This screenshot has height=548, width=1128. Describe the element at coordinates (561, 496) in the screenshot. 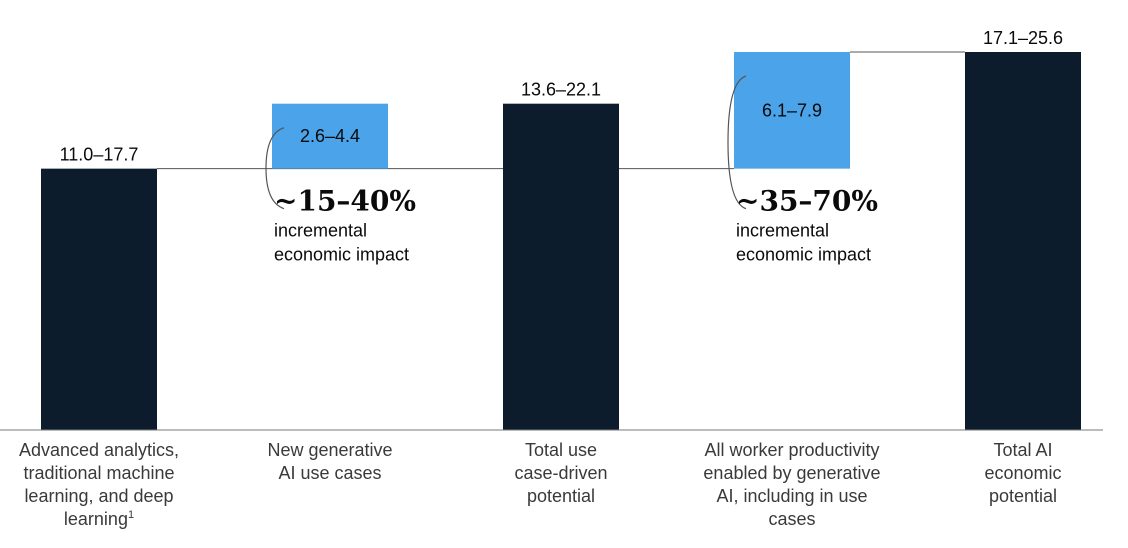

I see `category-label-2-2: potential` at that location.